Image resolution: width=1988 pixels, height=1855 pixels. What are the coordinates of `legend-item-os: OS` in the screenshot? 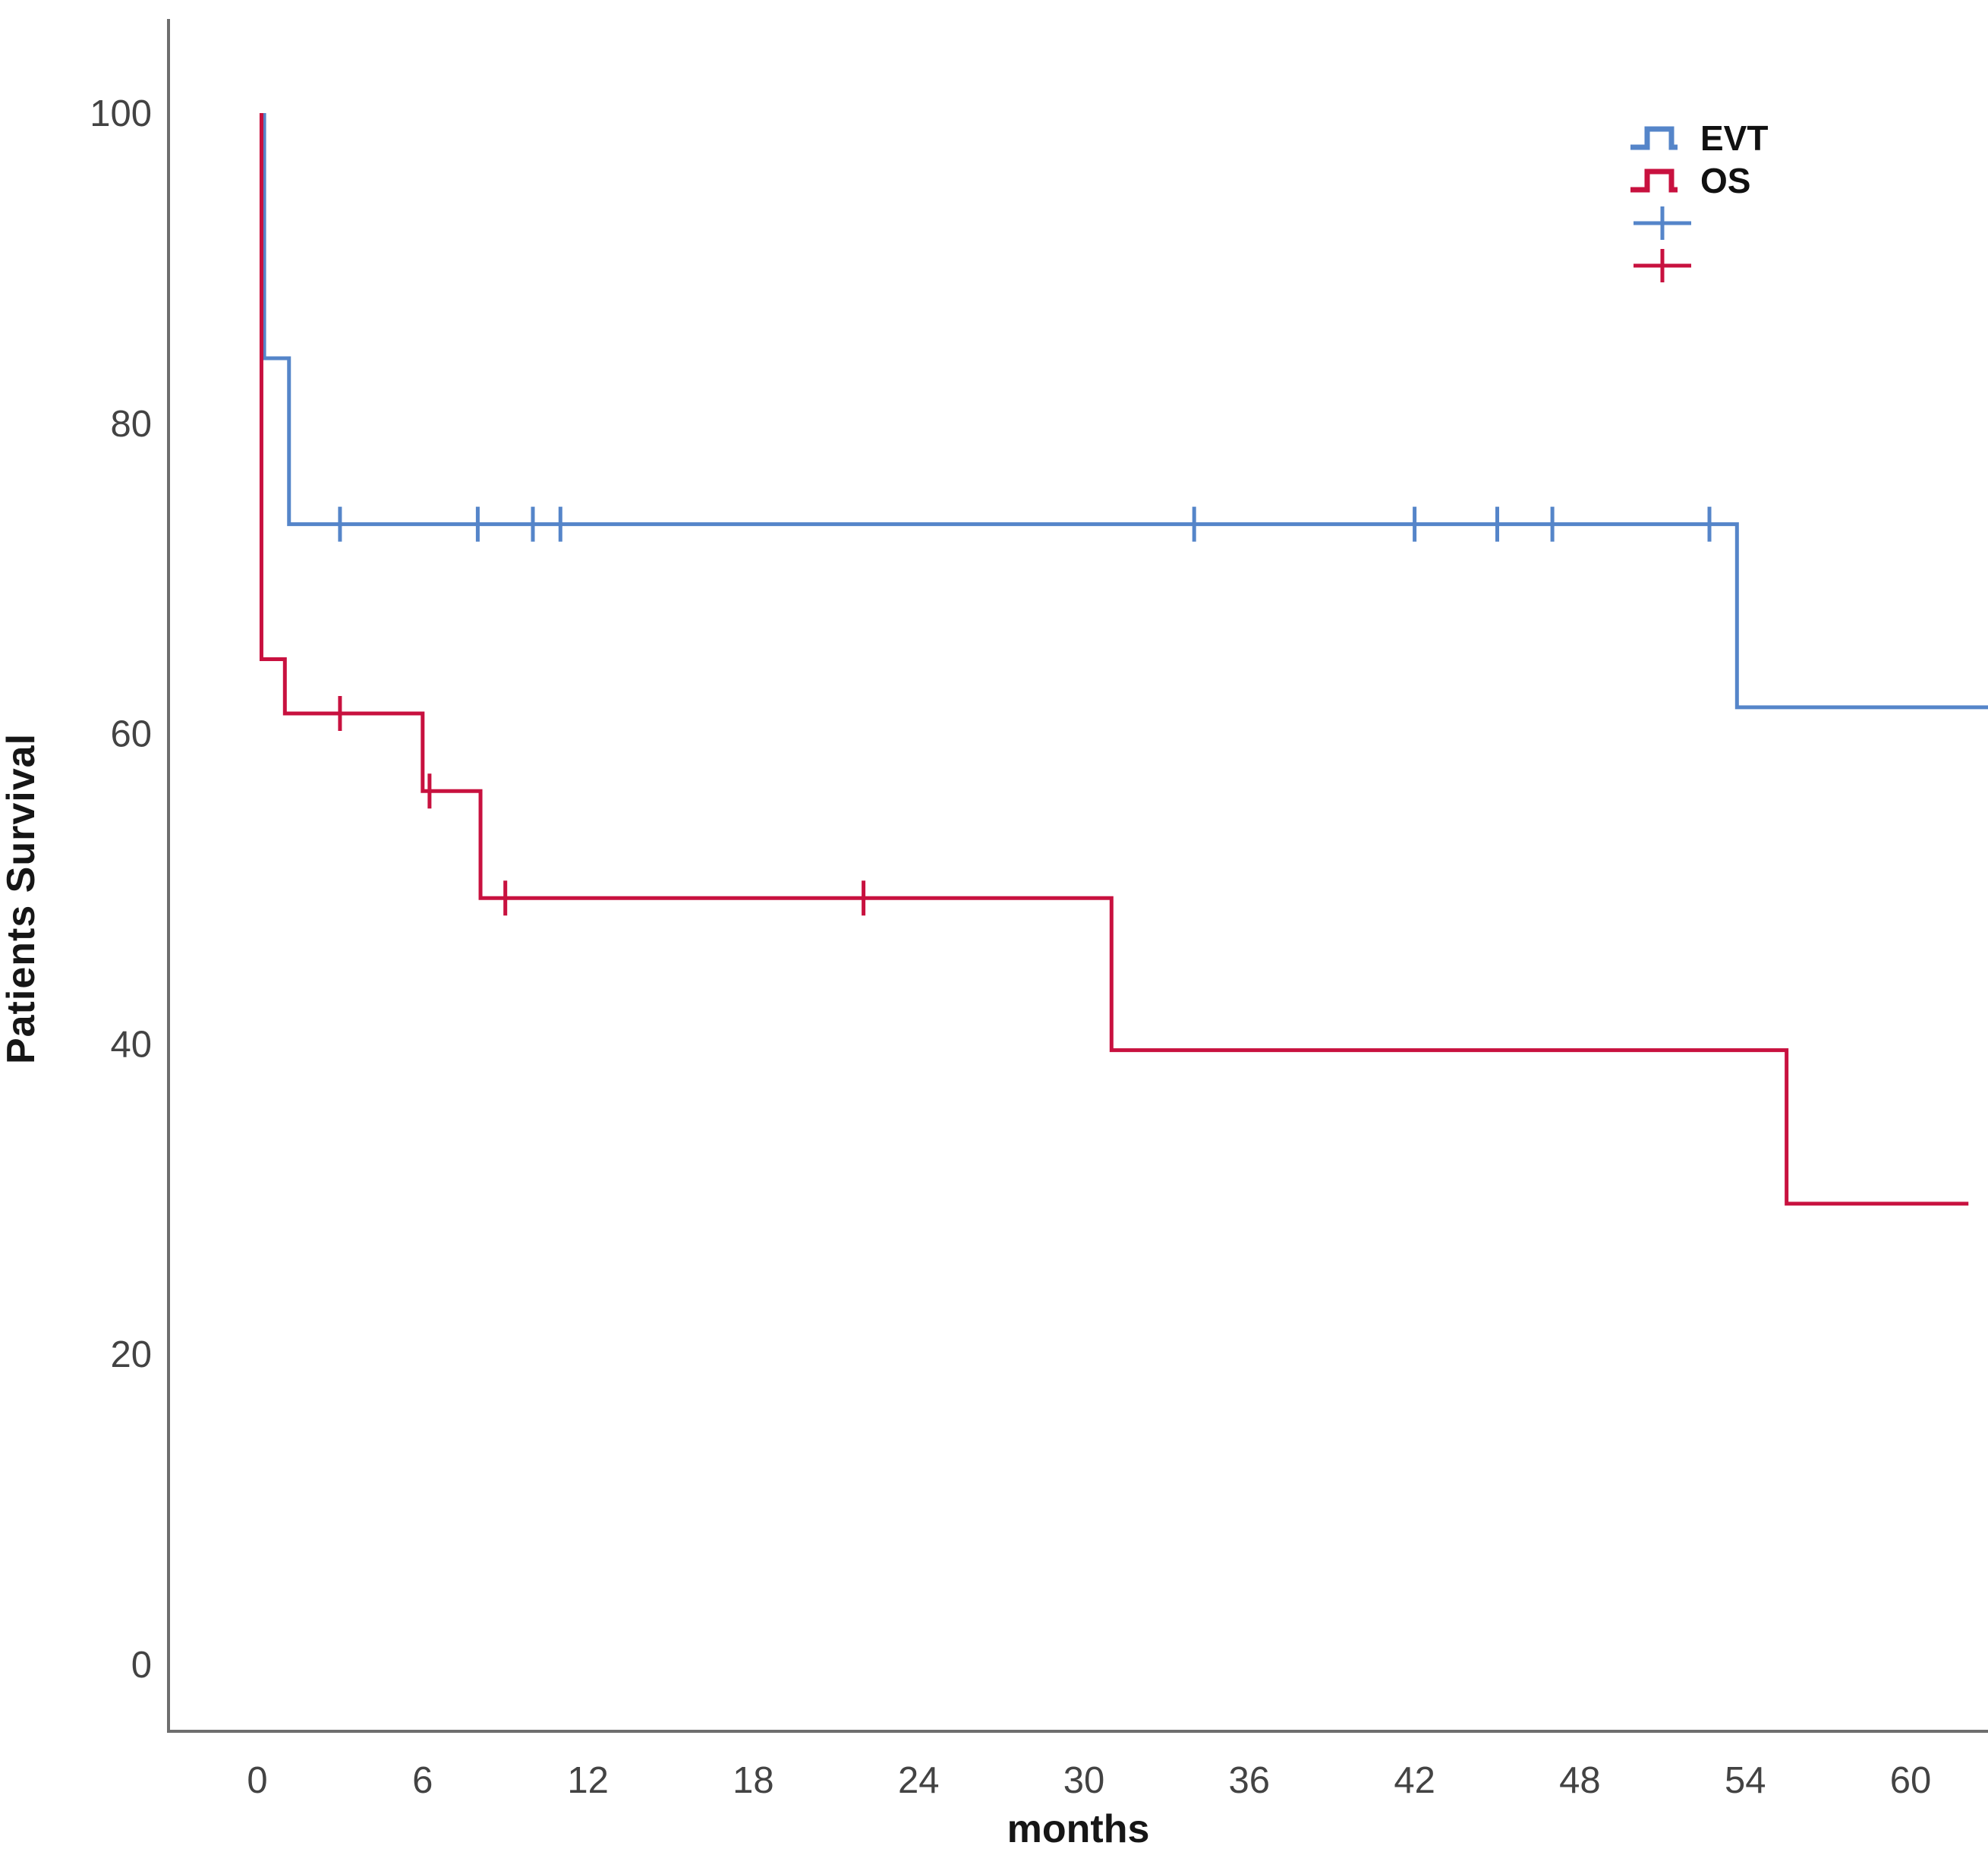 It's located at (1698, 180).